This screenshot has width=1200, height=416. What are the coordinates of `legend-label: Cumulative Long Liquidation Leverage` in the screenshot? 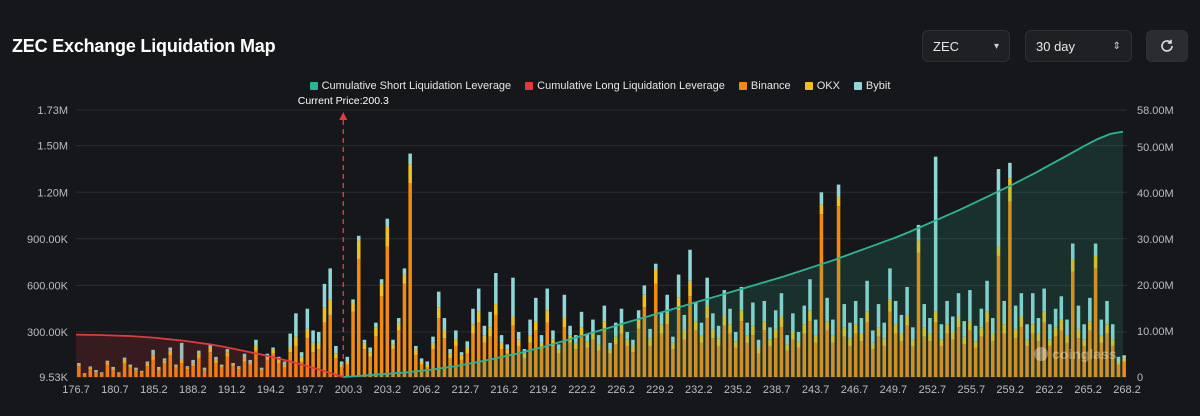 It's located at (631, 86).